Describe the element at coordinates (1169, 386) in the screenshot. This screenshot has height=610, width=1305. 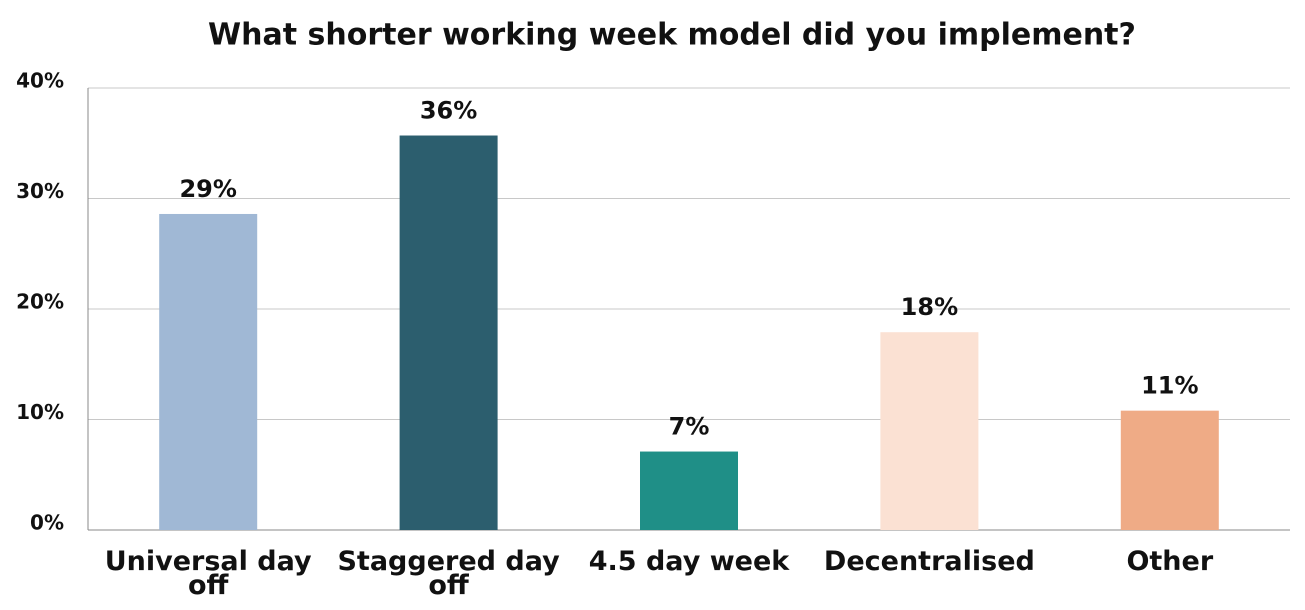
I see `value-label: 11%` at that location.